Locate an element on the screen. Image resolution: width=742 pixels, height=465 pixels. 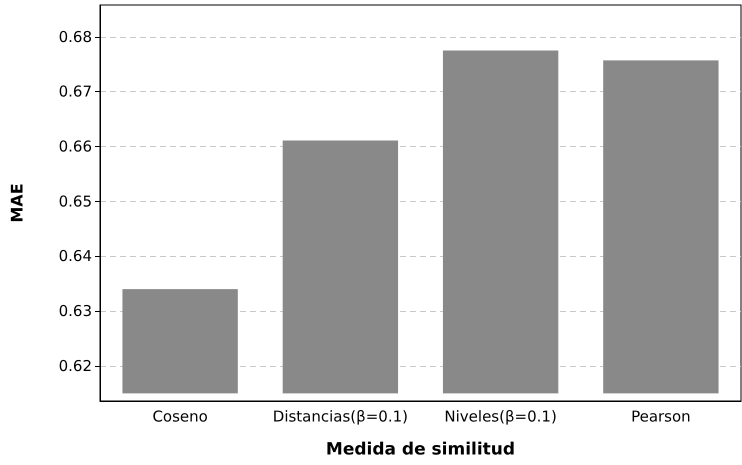
y-axis-title: MAE is located at coordinates (17, 203).